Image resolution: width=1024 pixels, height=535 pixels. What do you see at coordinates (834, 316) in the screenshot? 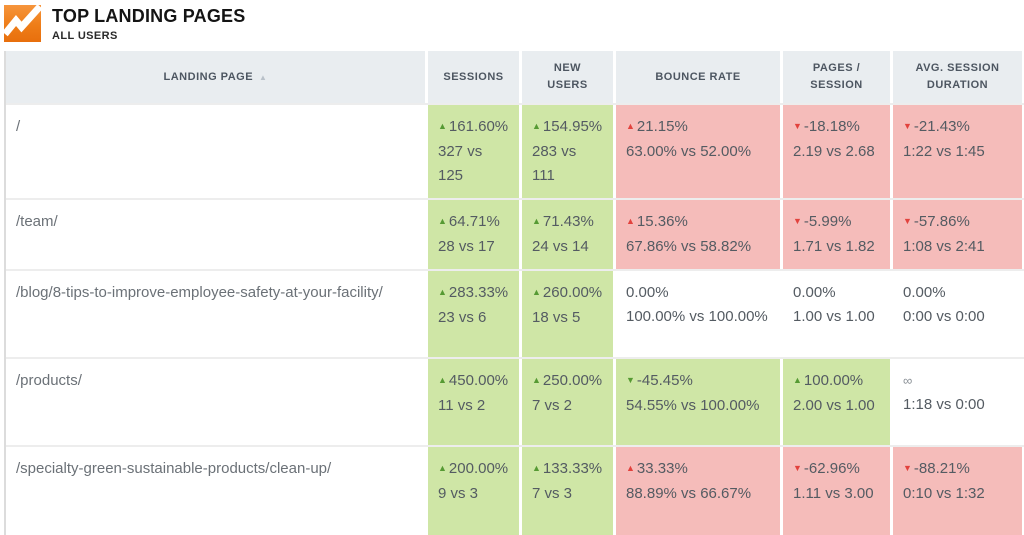
I see `comparison-values: 1.00 vs 1.00` at bounding box center [834, 316].